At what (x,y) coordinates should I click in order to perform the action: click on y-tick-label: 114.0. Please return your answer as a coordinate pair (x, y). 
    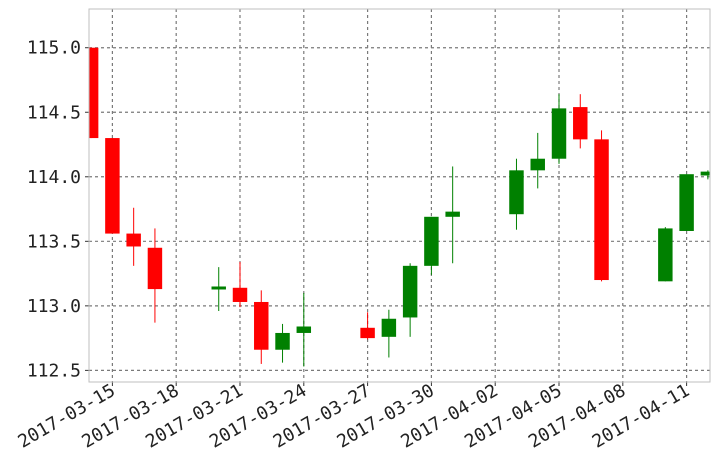
    Looking at the image, I should click on (54, 177).